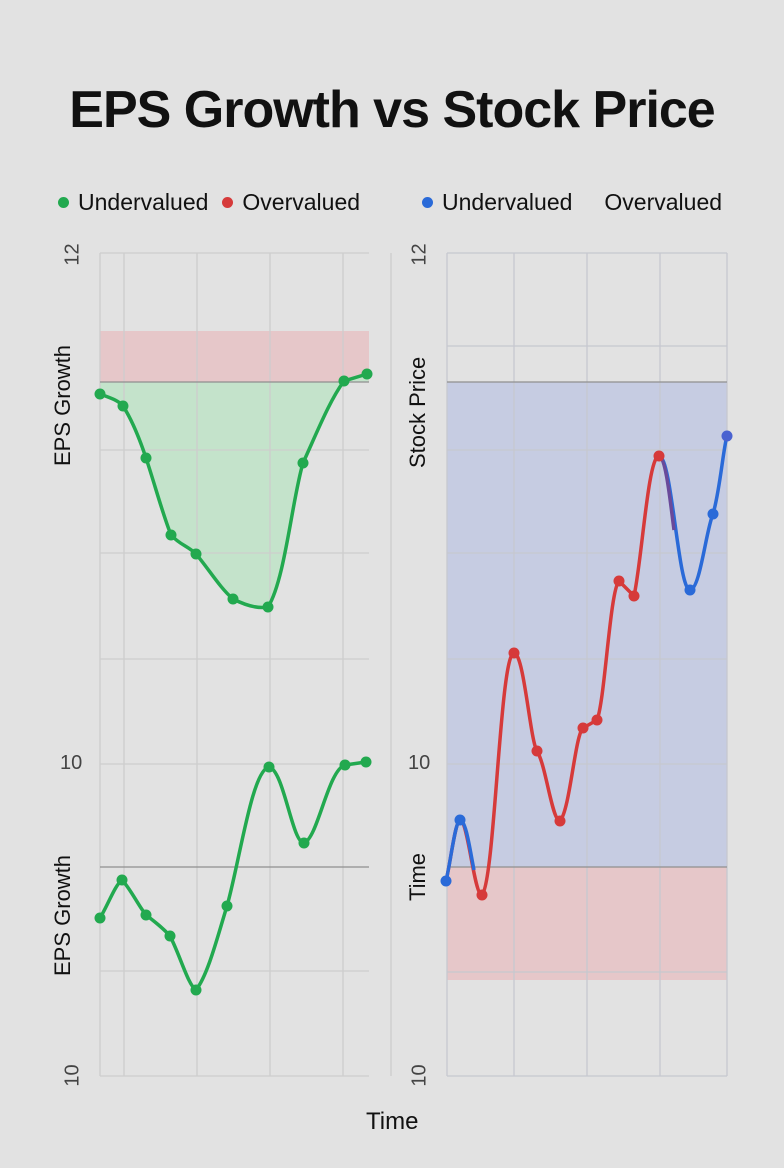  I want to click on green-dot-icon, so click(63, 202).